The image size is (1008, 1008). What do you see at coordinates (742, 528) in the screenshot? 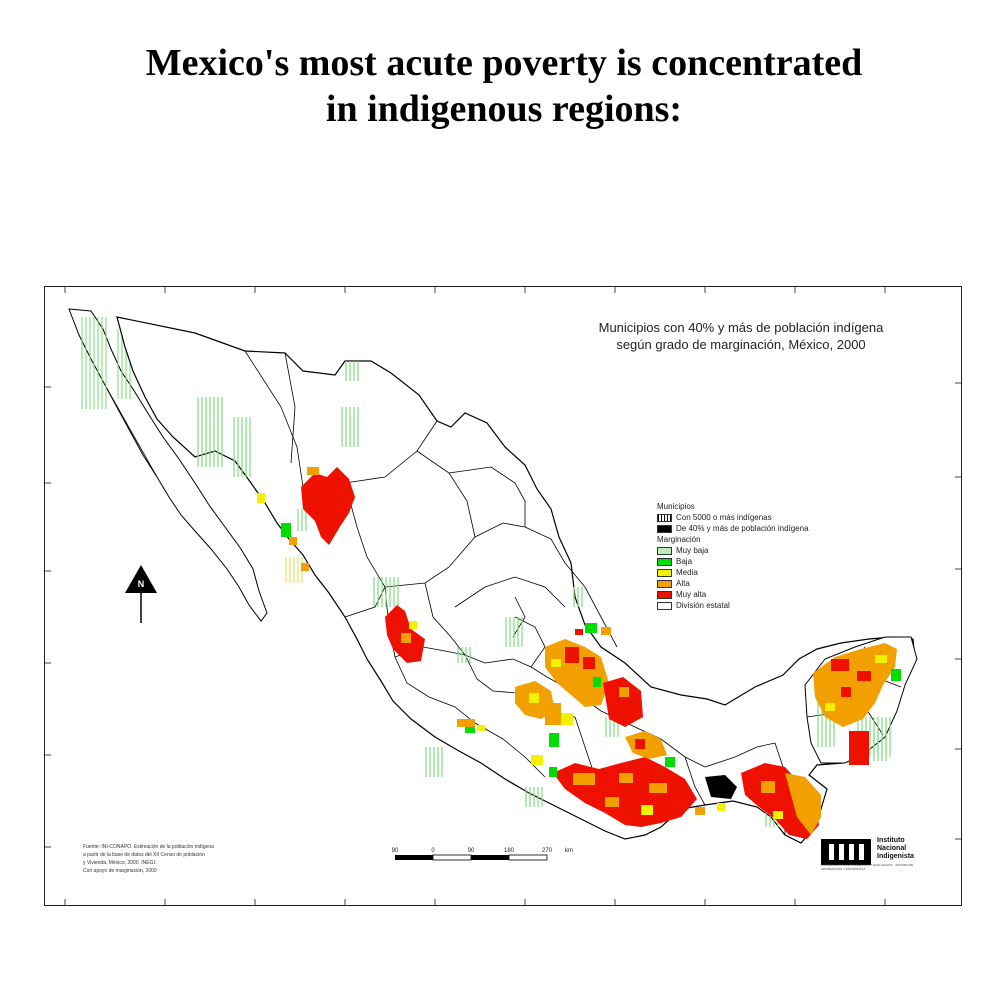
I see `legend-label: De 40% y más de población indígena` at bounding box center [742, 528].